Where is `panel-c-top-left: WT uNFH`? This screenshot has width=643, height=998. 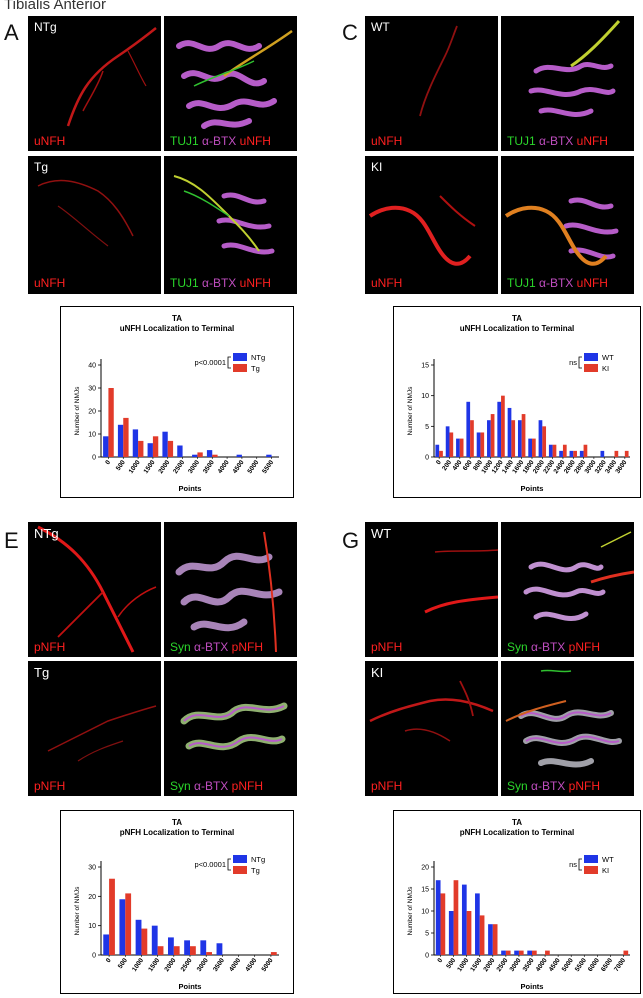 panel-c-top-left: WT uNFH is located at coordinates (431, 83).